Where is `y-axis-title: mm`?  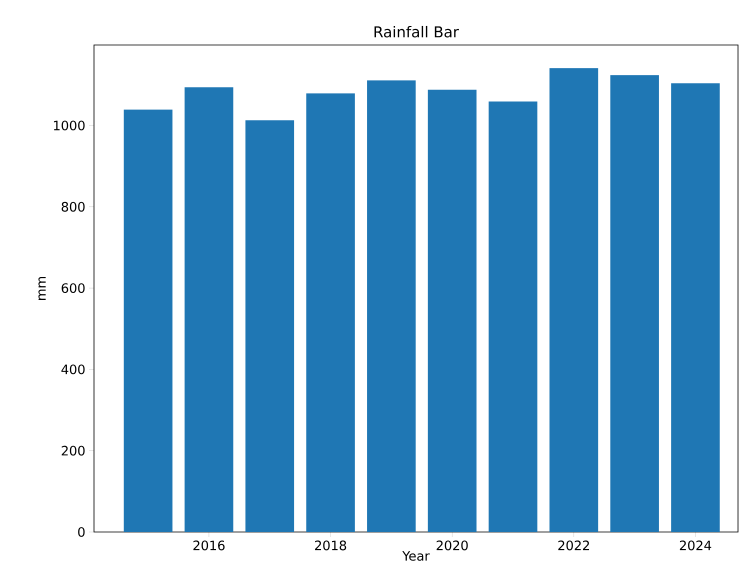 y-axis-title: mm is located at coordinates (42, 288).